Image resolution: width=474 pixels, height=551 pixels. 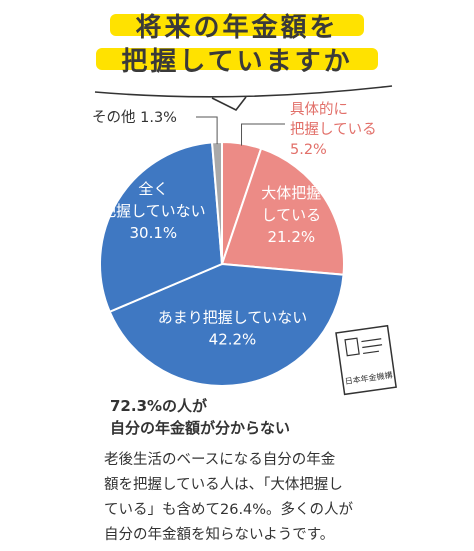 I want to click on pie-slice-not_at_all, so click(x=161, y=227).